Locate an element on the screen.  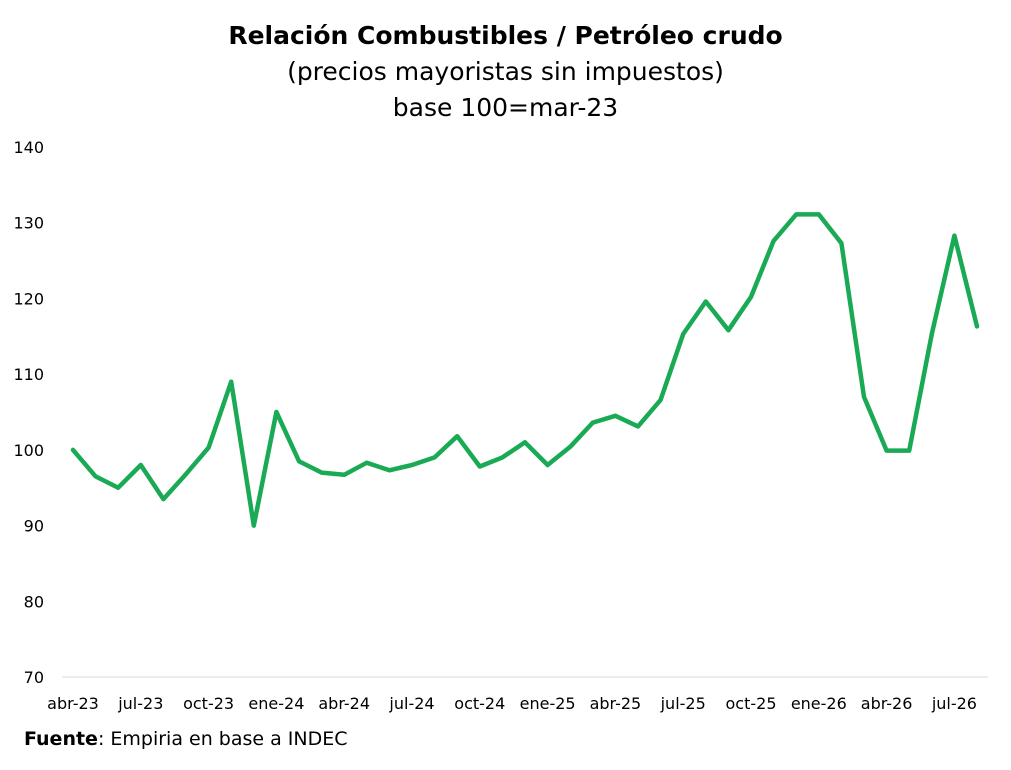
y-tick-label: 110 is located at coordinates (28, 374).